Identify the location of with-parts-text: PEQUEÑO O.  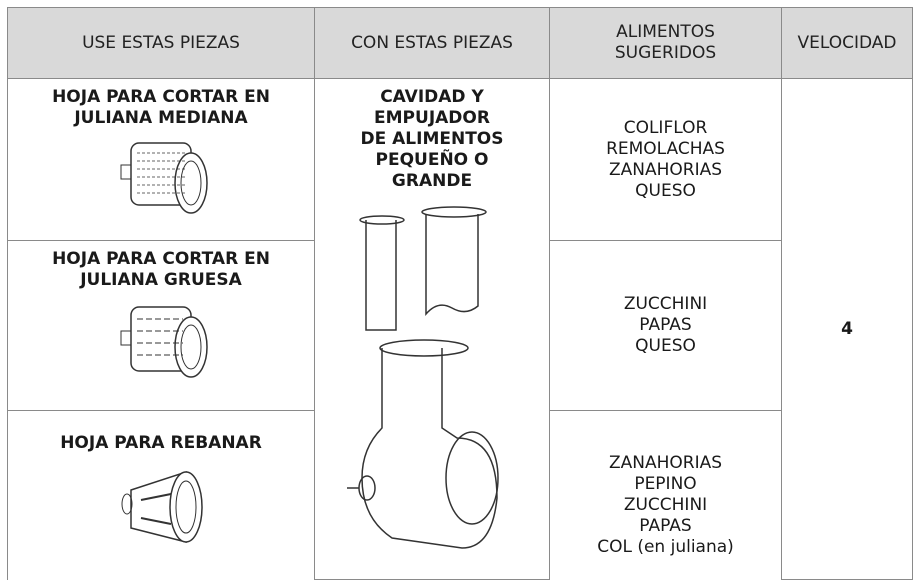
(432, 160).